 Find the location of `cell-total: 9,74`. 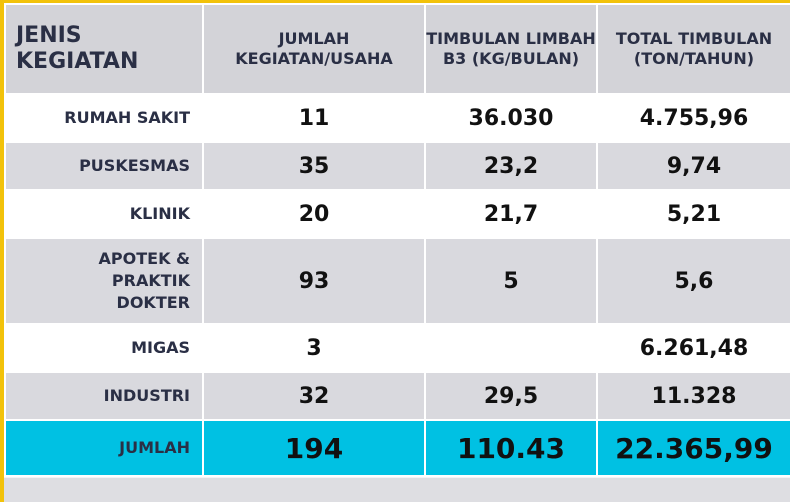

cell-total: 9,74 is located at coordinates (693, 166).